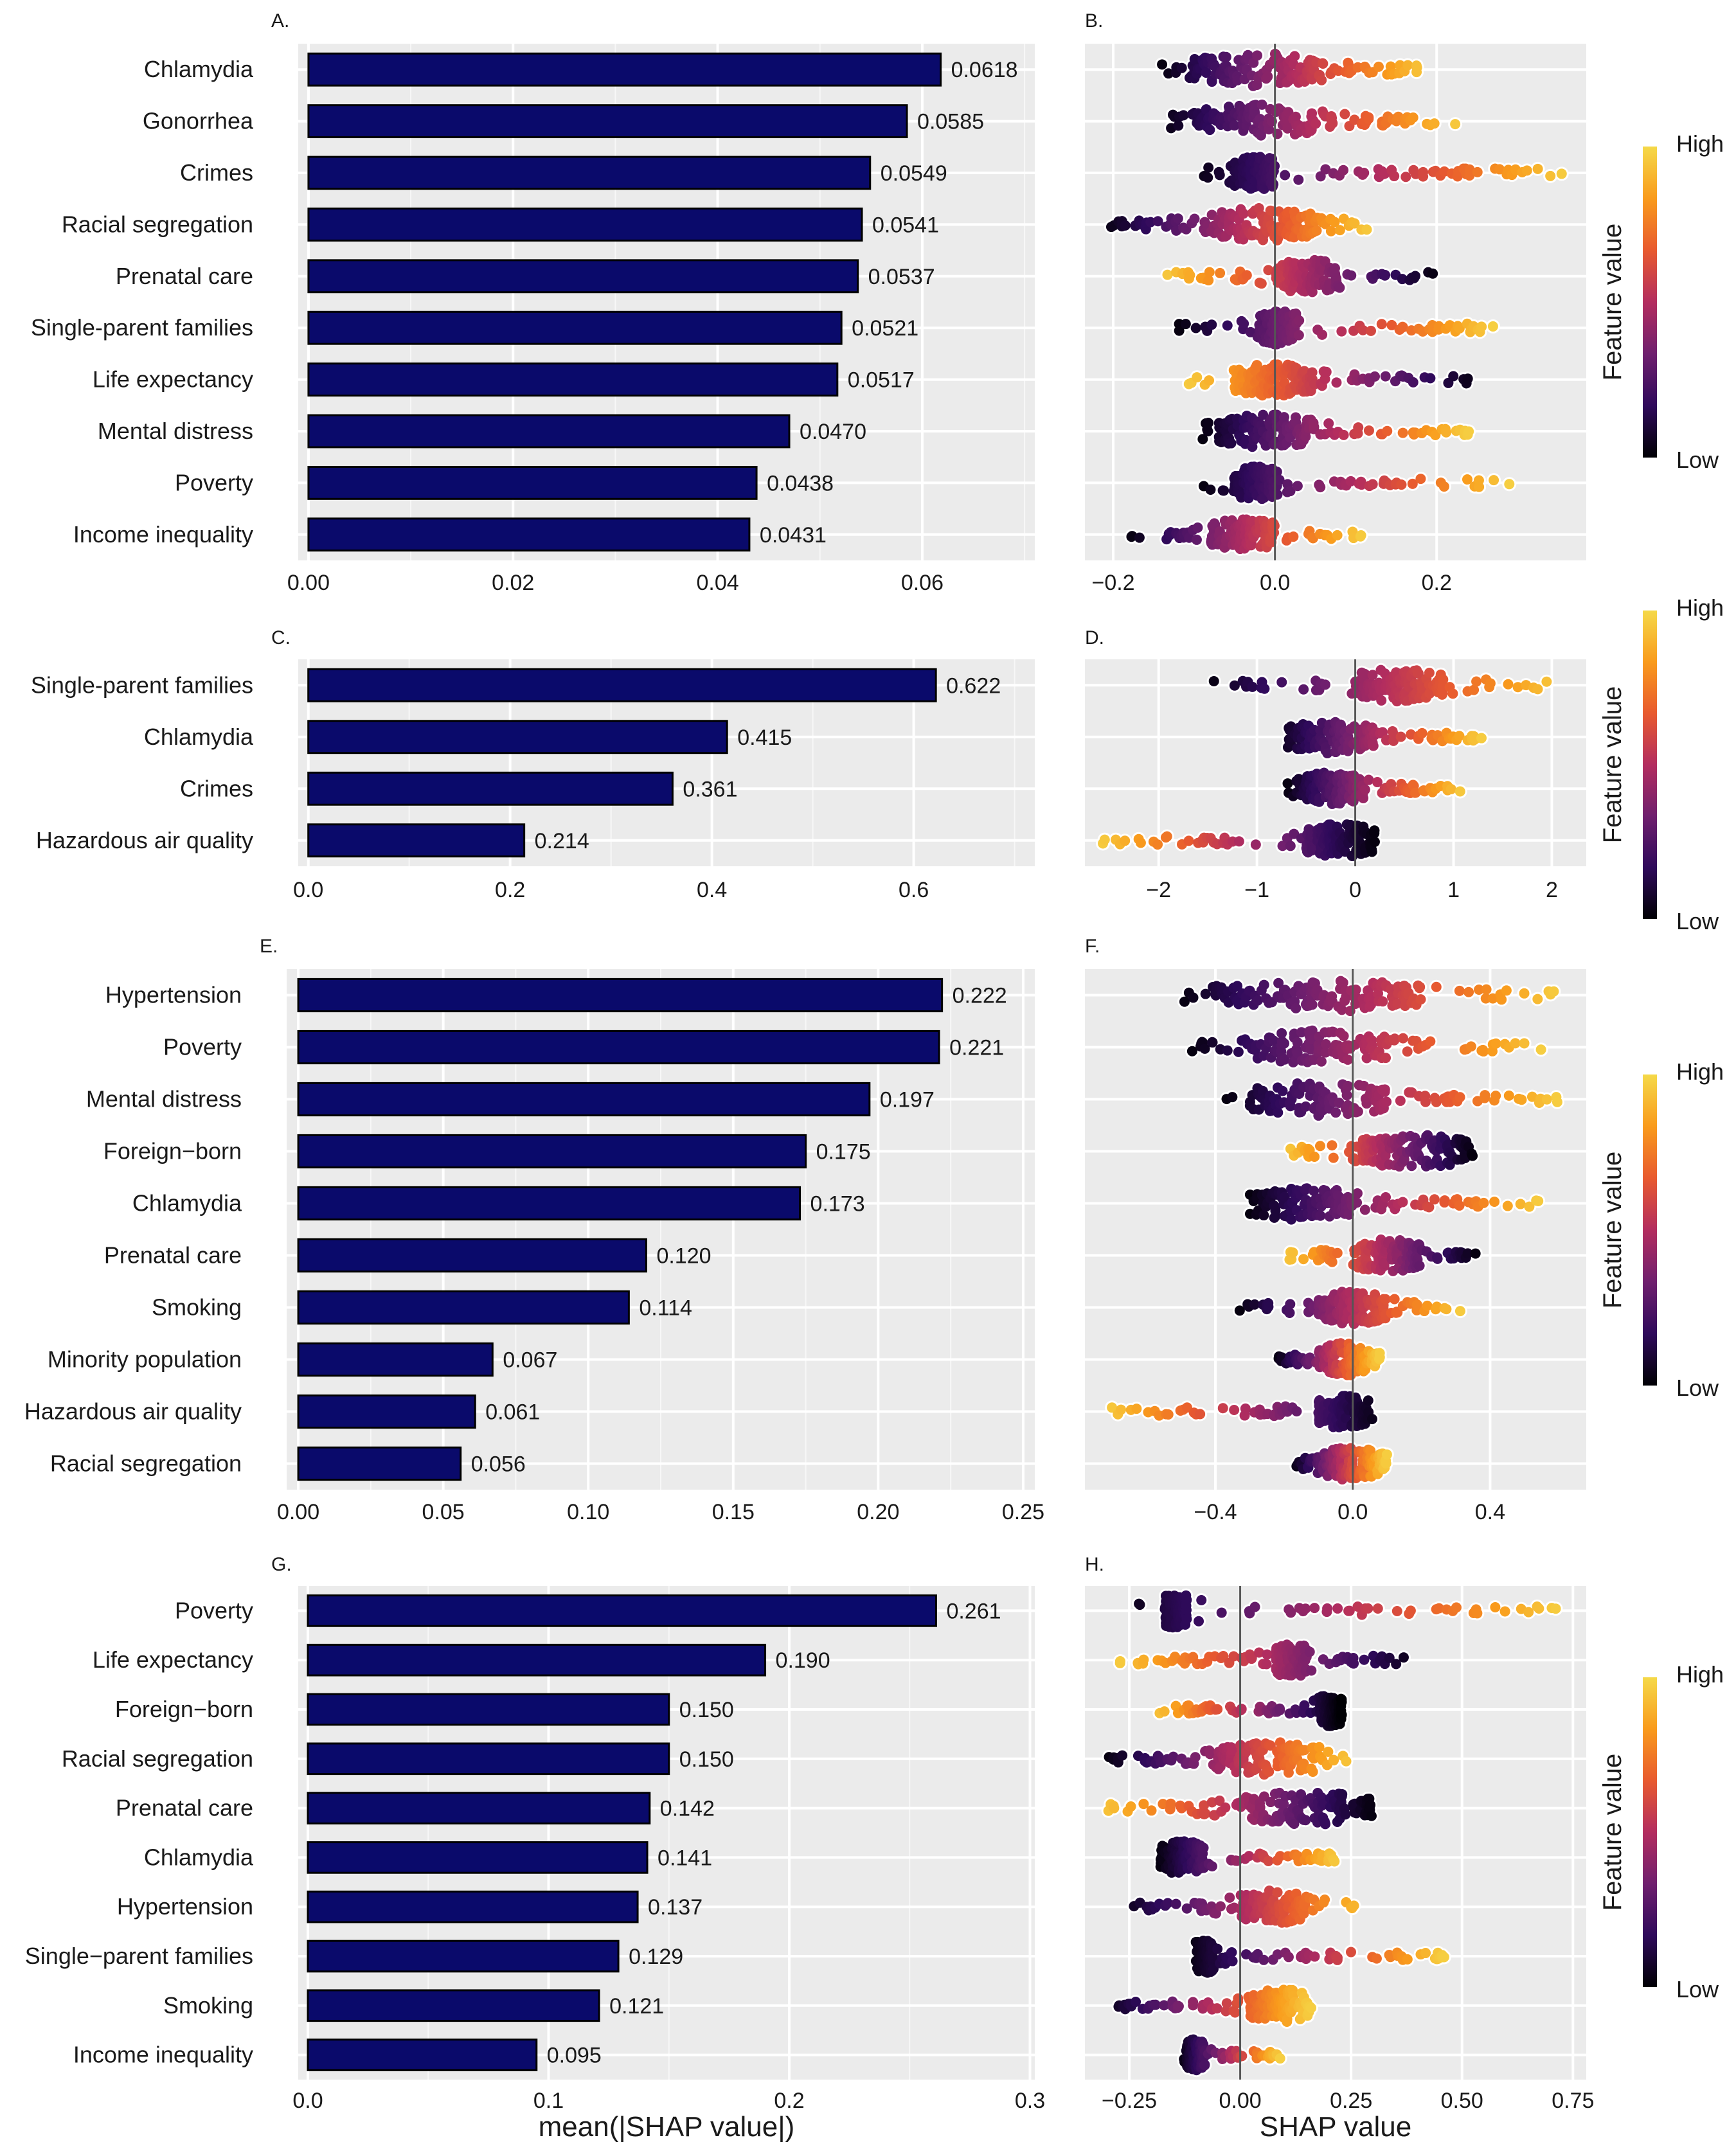 The height and width of the screenshot is (2149, 1736). I want to click on x-tick-label: 0.10, so click(588, 1512).